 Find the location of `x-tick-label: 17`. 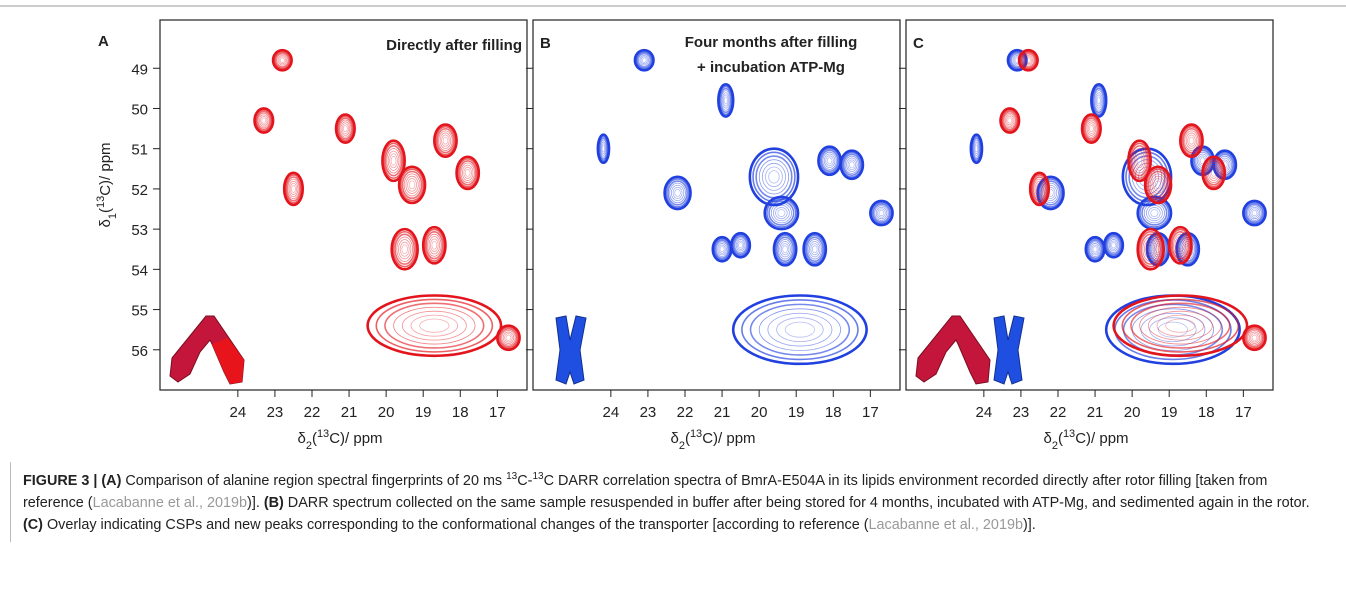

x-tick-label: 17 is located at coordinates (1243, 412).